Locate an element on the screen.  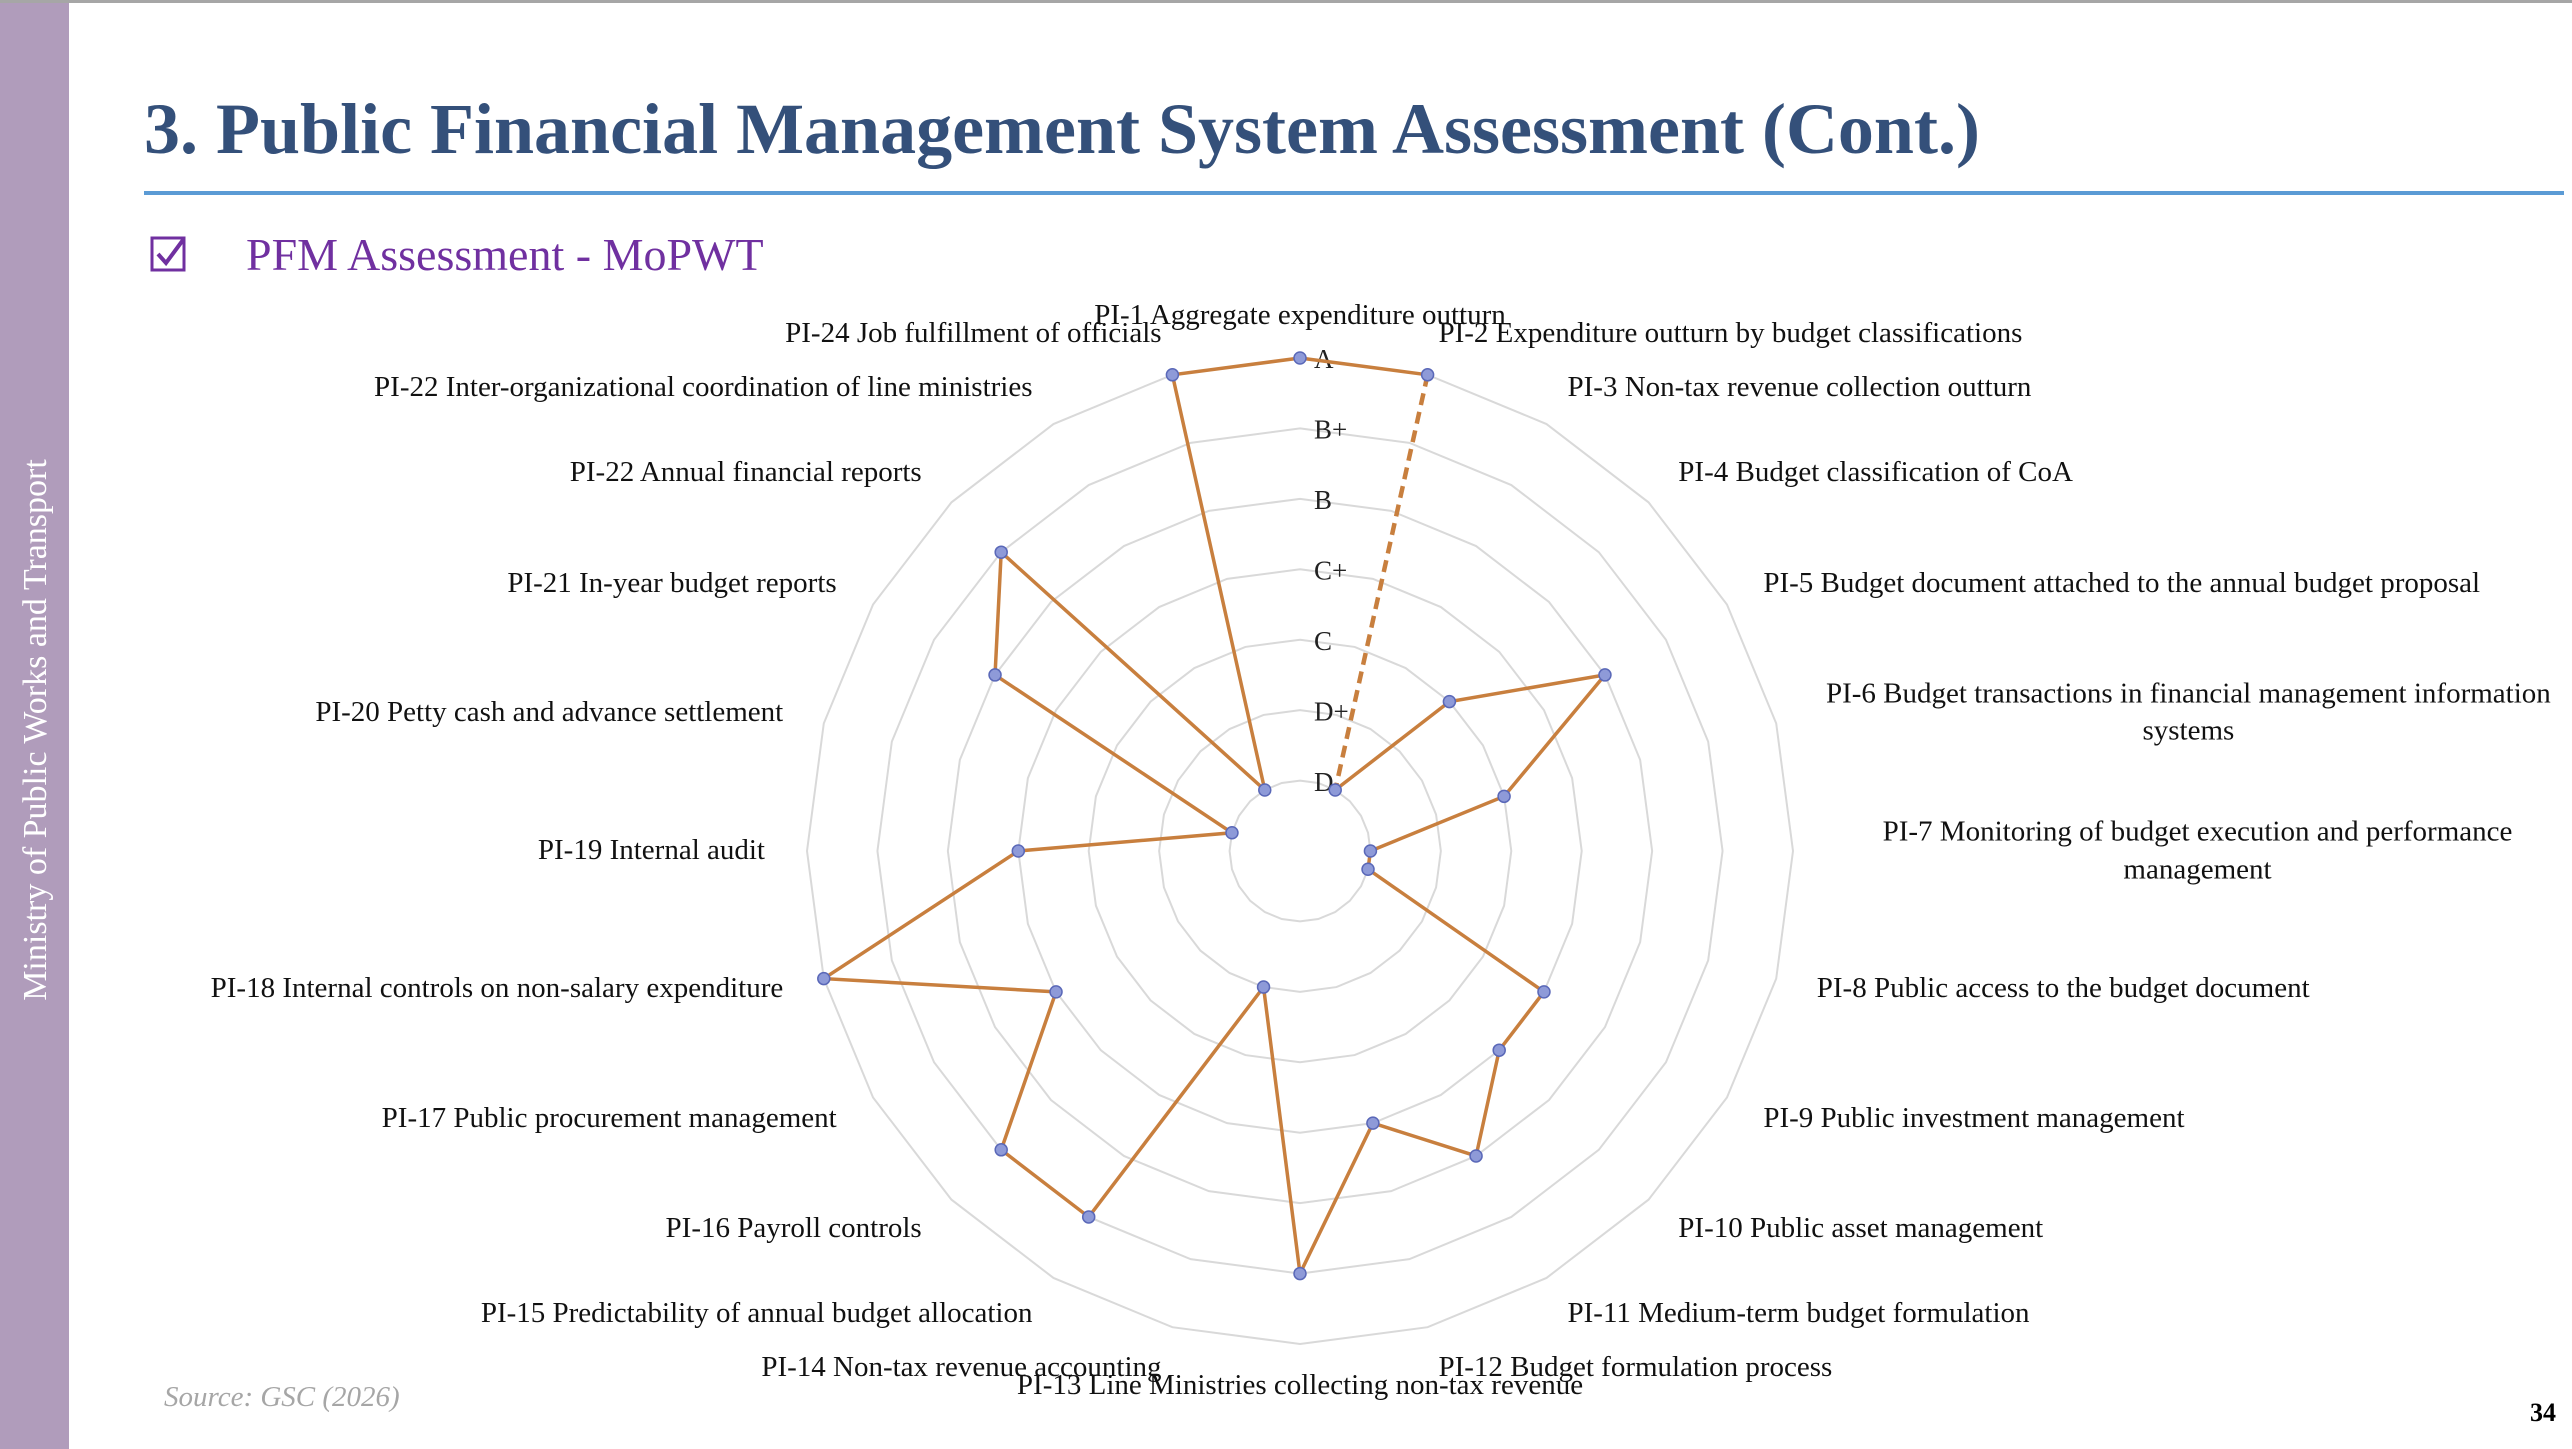
category-label: PI-20 Petty cash and advance settlement is located at coordinates (549, 711).